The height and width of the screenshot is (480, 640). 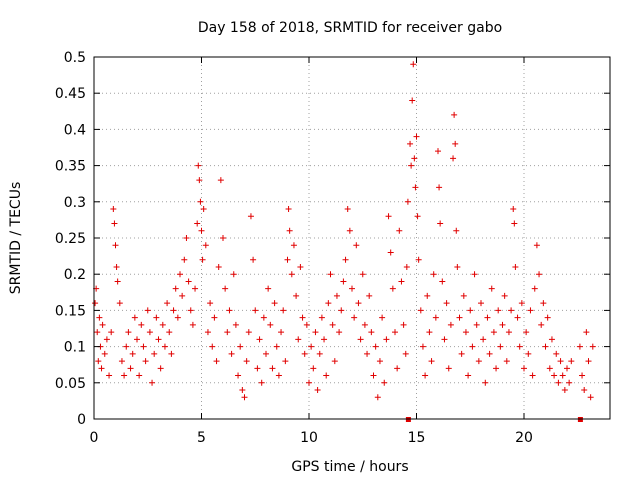 I want to click on y-tick-label: 0.3, so click(x=75, y=203).